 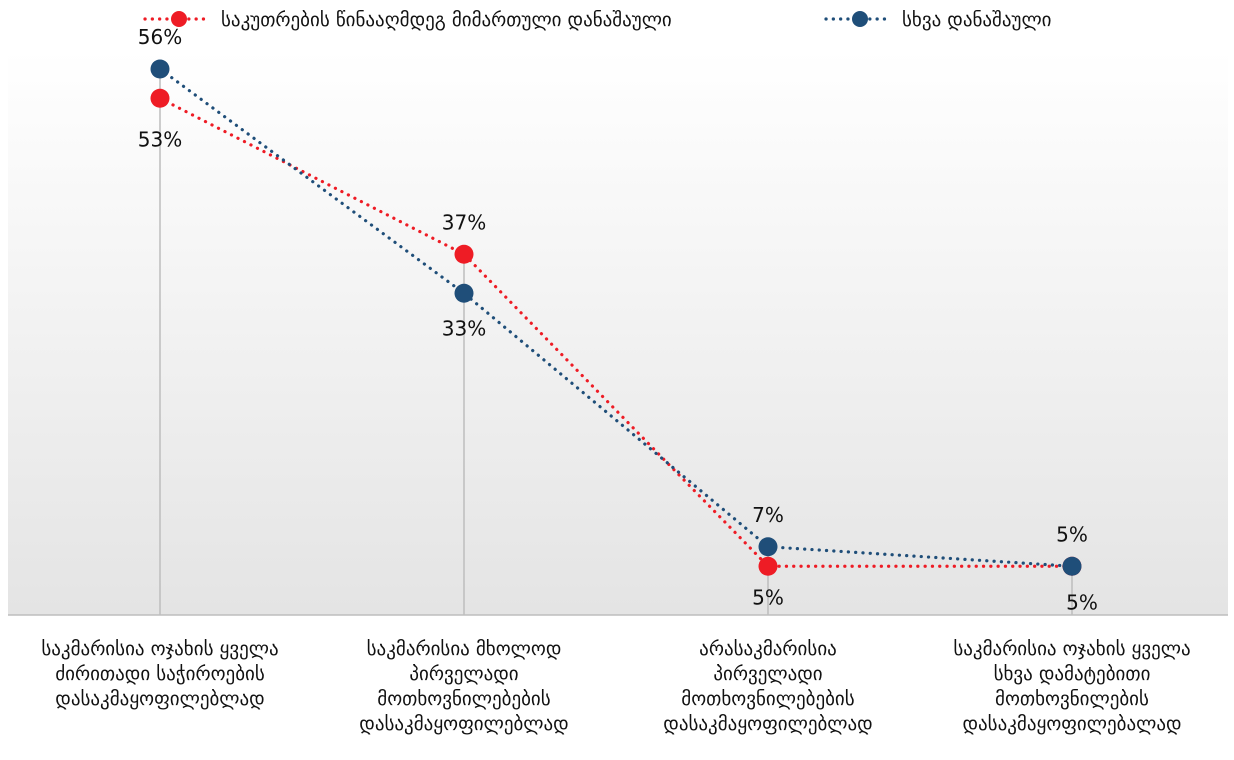 What do you see at coordinates (160, 139) in the screenshot?
I see `series-1-label-1: 53%` at bounding box center [160, 139].